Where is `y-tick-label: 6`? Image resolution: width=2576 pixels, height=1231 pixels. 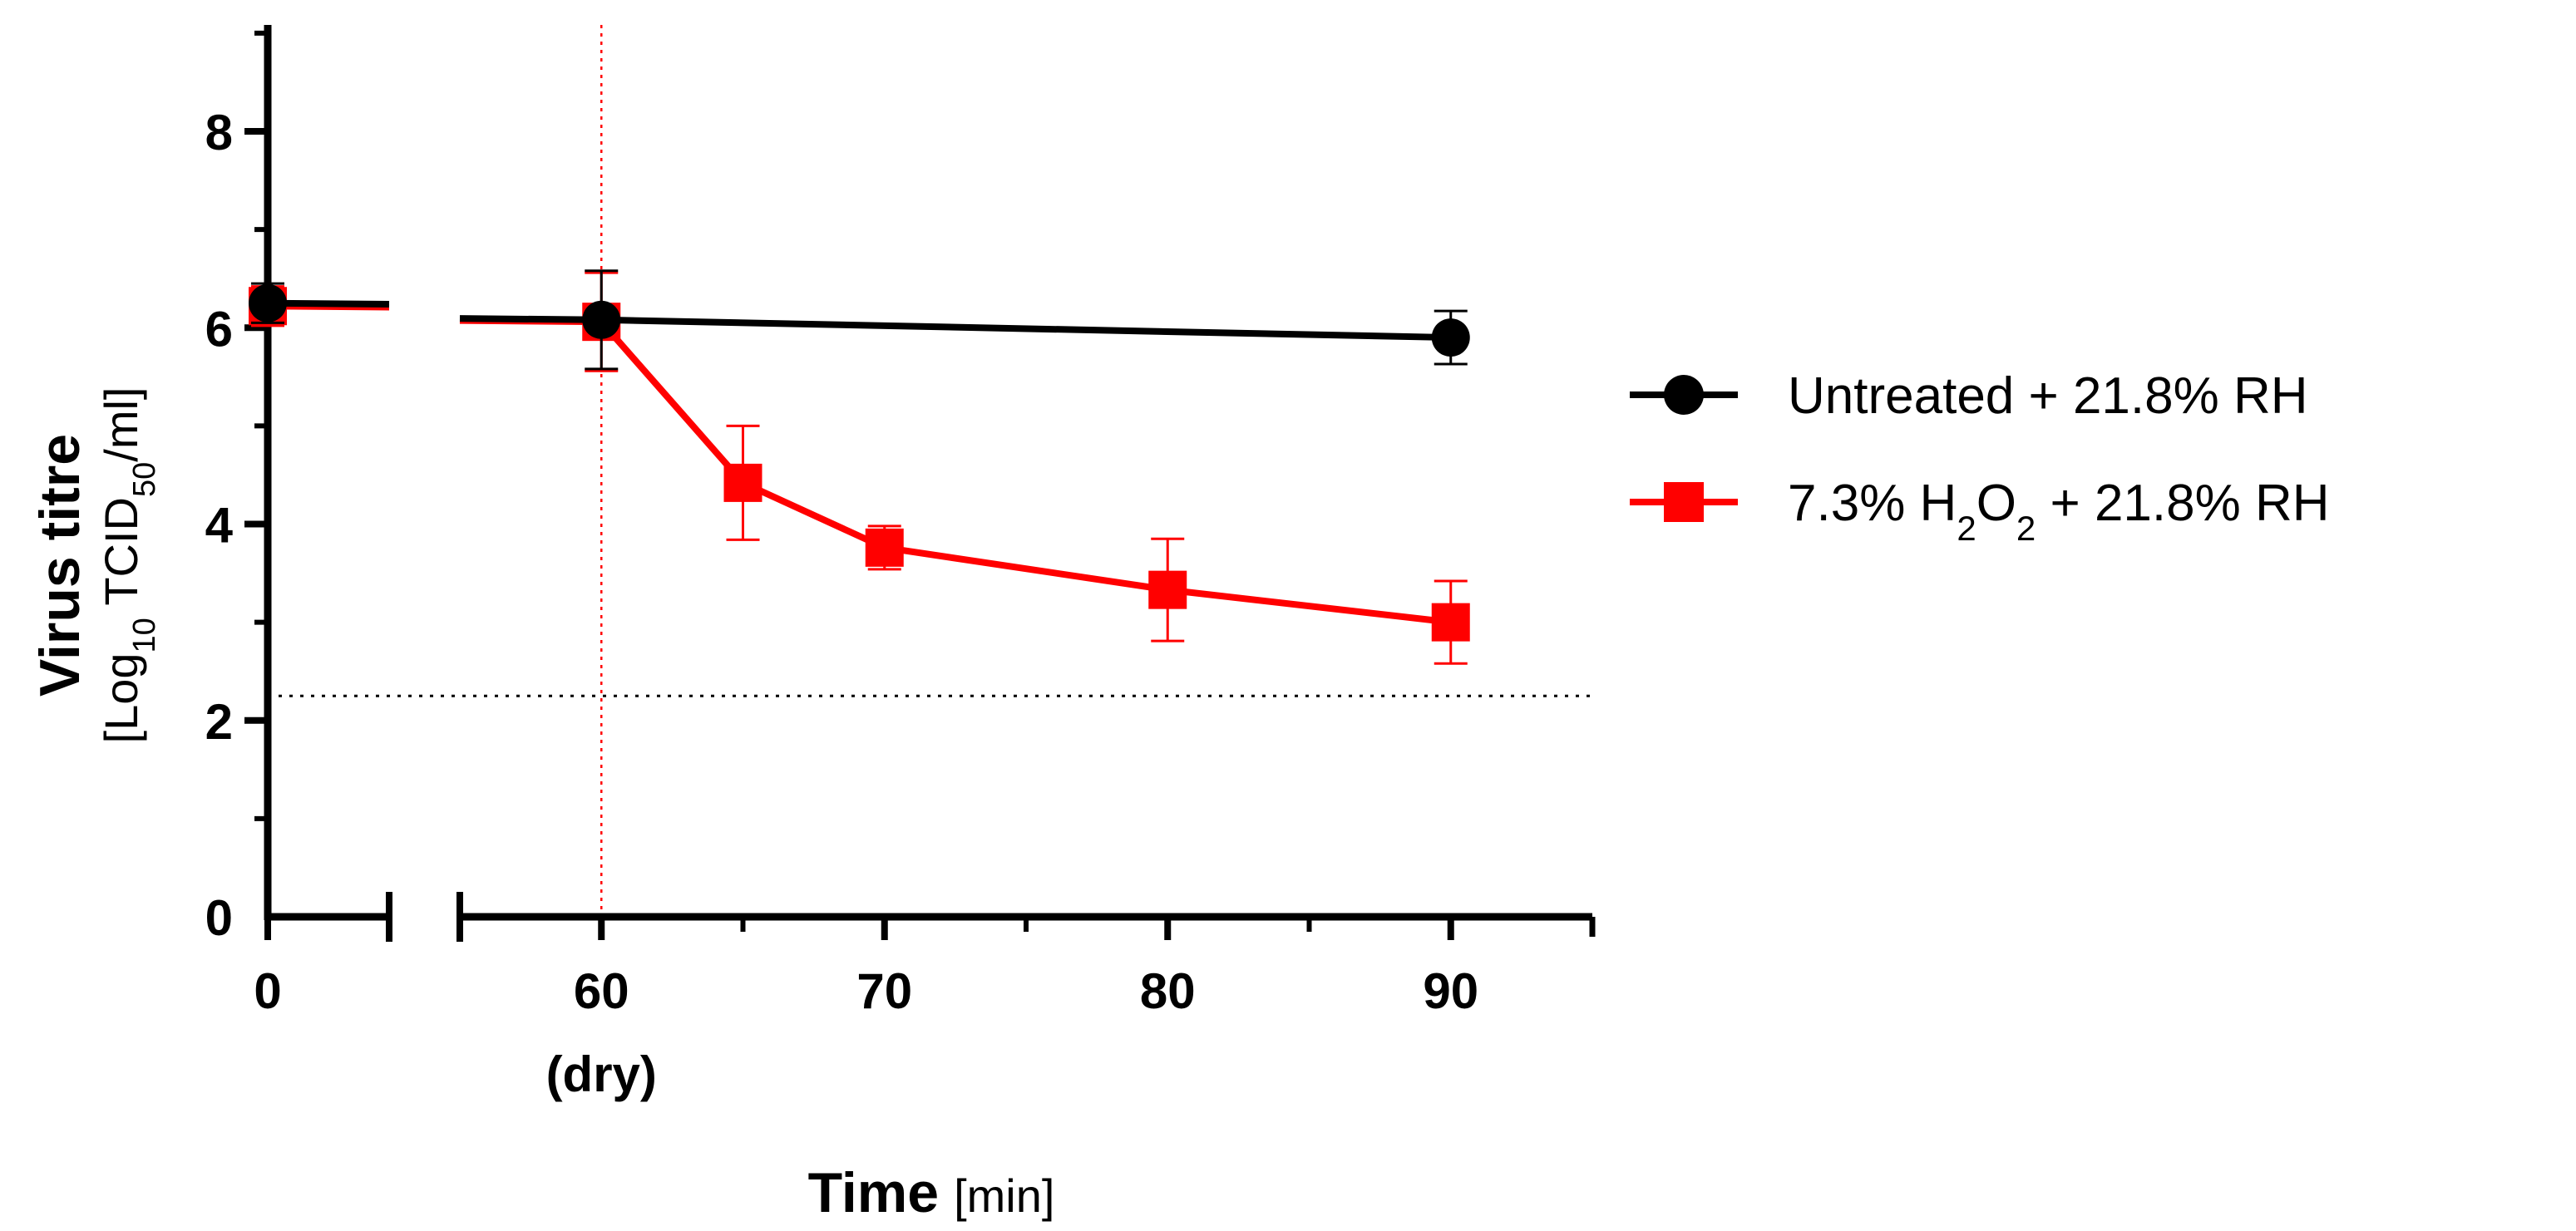 y-tick-label: 6 is located at coordinates (219, 329).